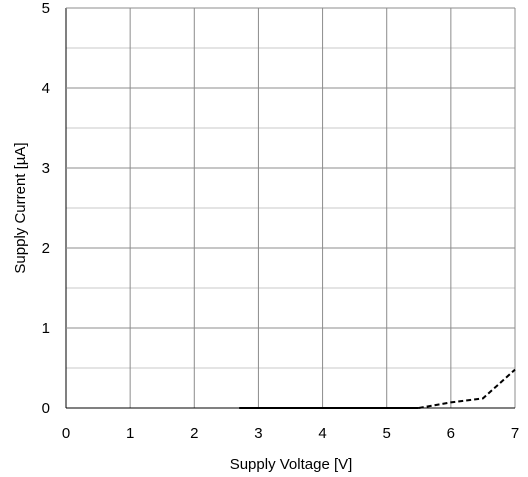 The image size is (528, 477). I want to click on x-axis-title: Supply Voltage [V], so click(291, 464).